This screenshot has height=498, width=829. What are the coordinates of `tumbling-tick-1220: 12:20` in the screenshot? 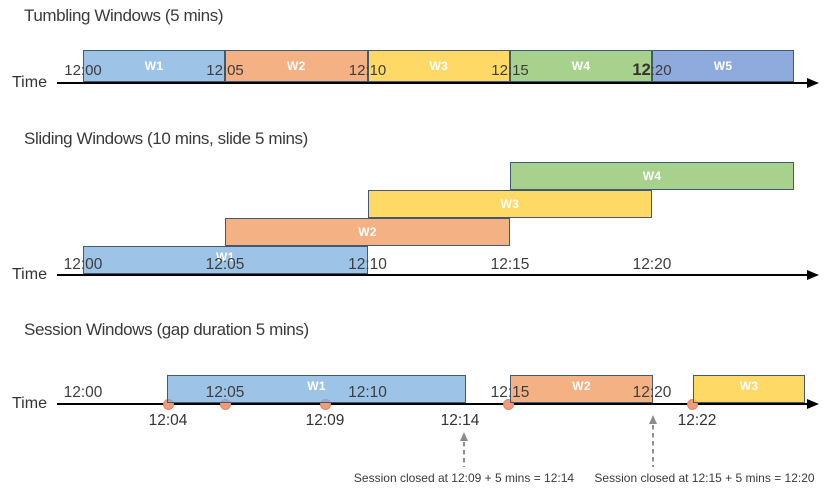 It's located at (651, 70).